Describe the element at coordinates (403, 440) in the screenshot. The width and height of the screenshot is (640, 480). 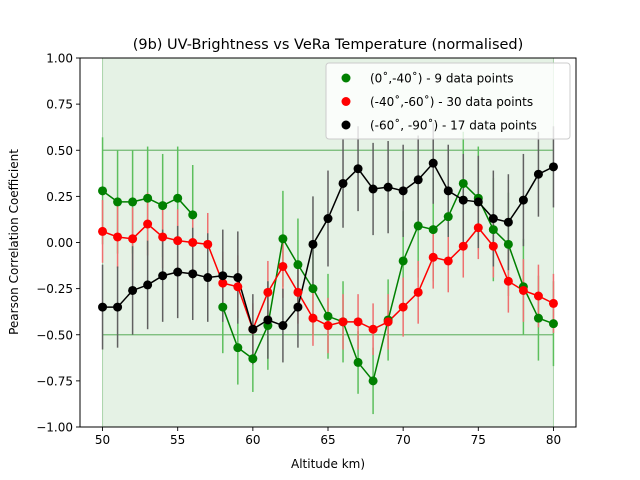
I see `x-tick-label: 70` at that location.